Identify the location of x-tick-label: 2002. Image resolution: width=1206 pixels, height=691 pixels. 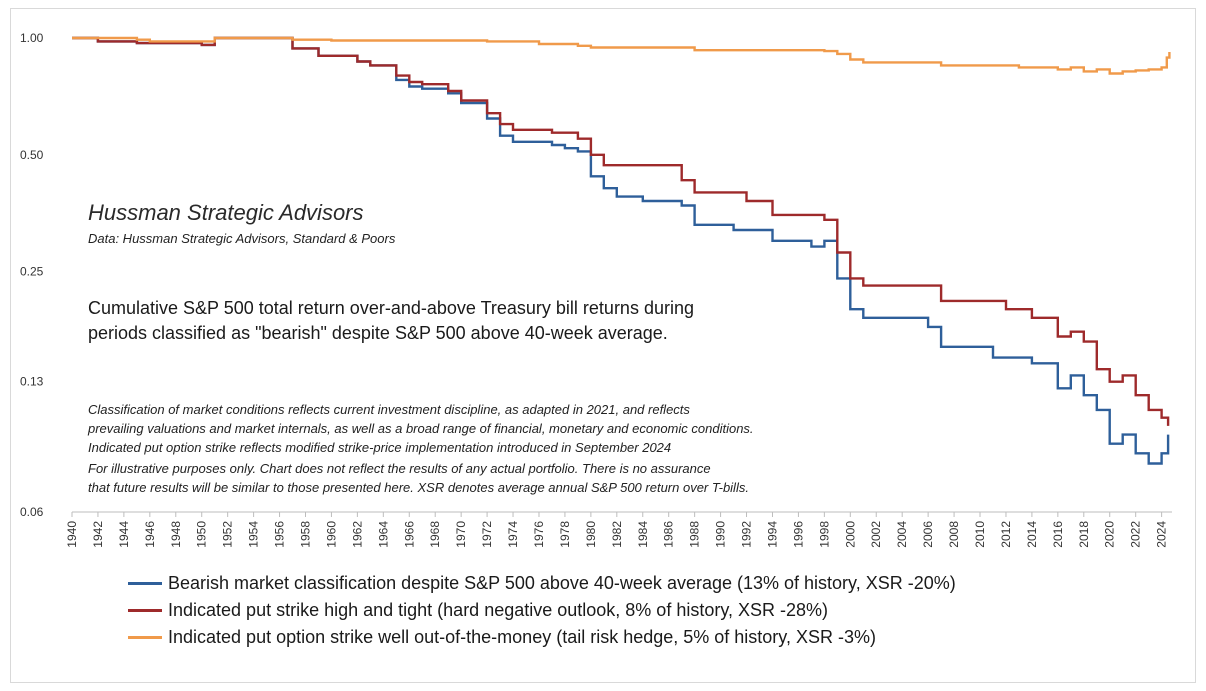
(876, 534).